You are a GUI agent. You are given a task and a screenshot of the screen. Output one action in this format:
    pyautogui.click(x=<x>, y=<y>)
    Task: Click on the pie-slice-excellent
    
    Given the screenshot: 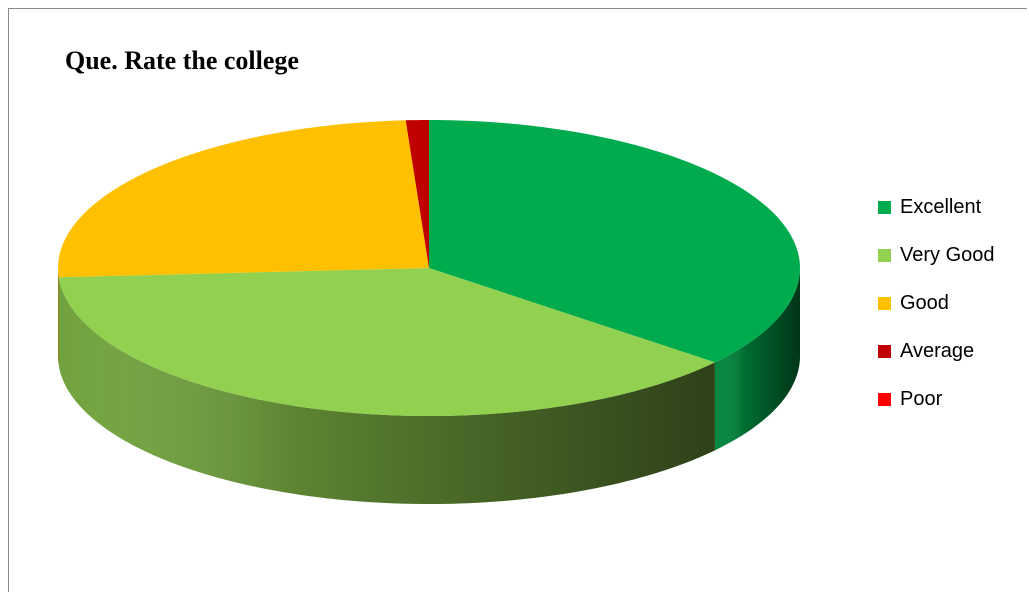 What is the action you would take?
    pyautogui.click(x=614, y=241)
    